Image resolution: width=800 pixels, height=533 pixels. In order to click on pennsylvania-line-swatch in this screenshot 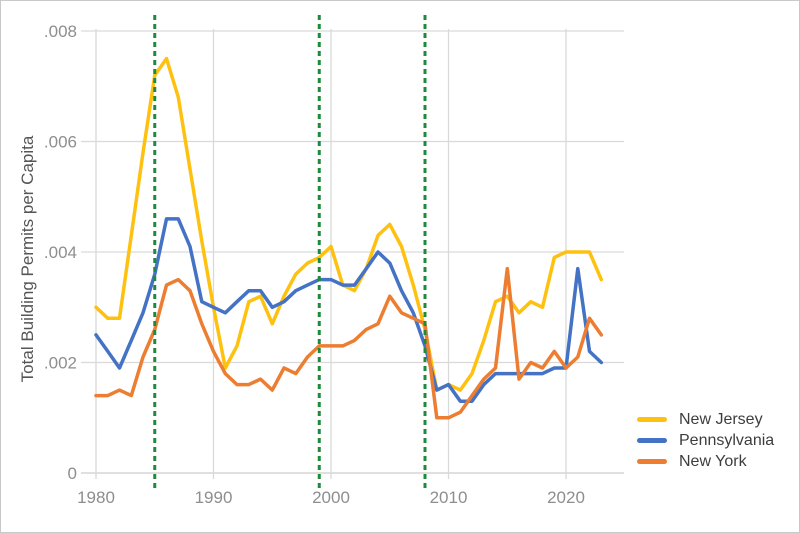, I will do `click(652, 440)`.